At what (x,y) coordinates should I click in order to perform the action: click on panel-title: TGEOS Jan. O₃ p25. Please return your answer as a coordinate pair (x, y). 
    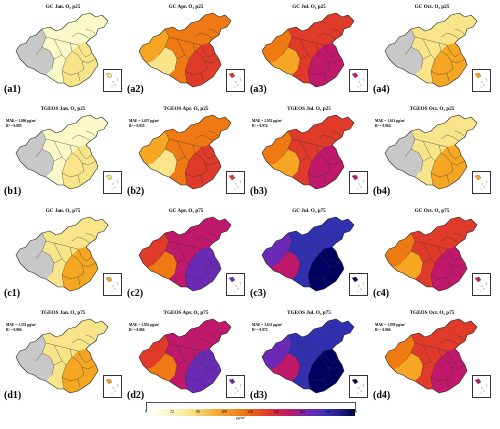
    Looking at the image, I should click on (63, 109).